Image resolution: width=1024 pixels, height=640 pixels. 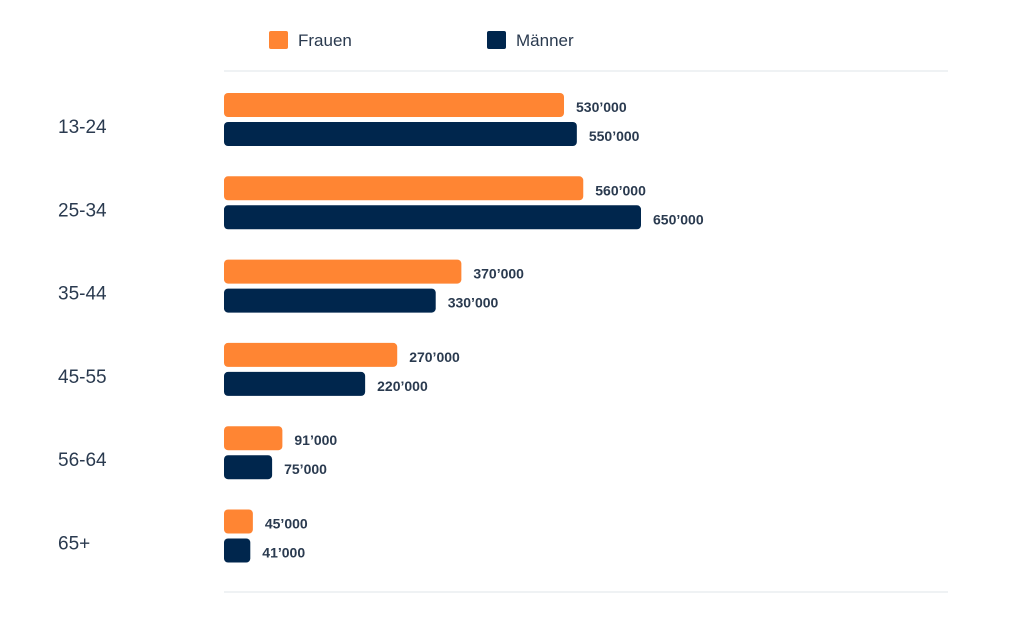 What do you see at coordinates (434, 357) in the screenshot?
I see `bar-value-label: 270’000` at bounding box center [434, 357].